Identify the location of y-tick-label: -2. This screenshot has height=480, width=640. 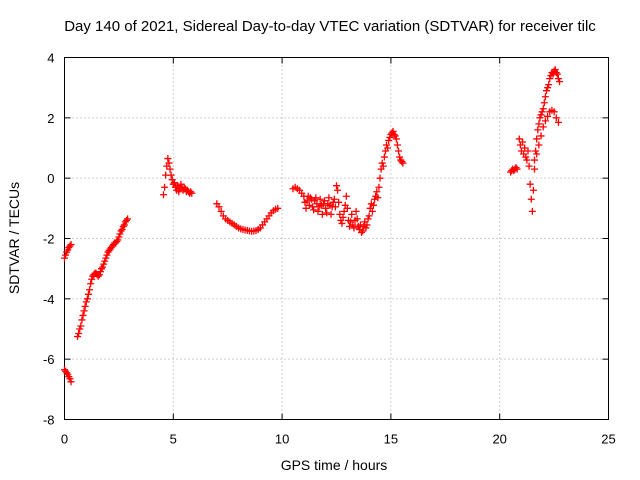
(49, 239).